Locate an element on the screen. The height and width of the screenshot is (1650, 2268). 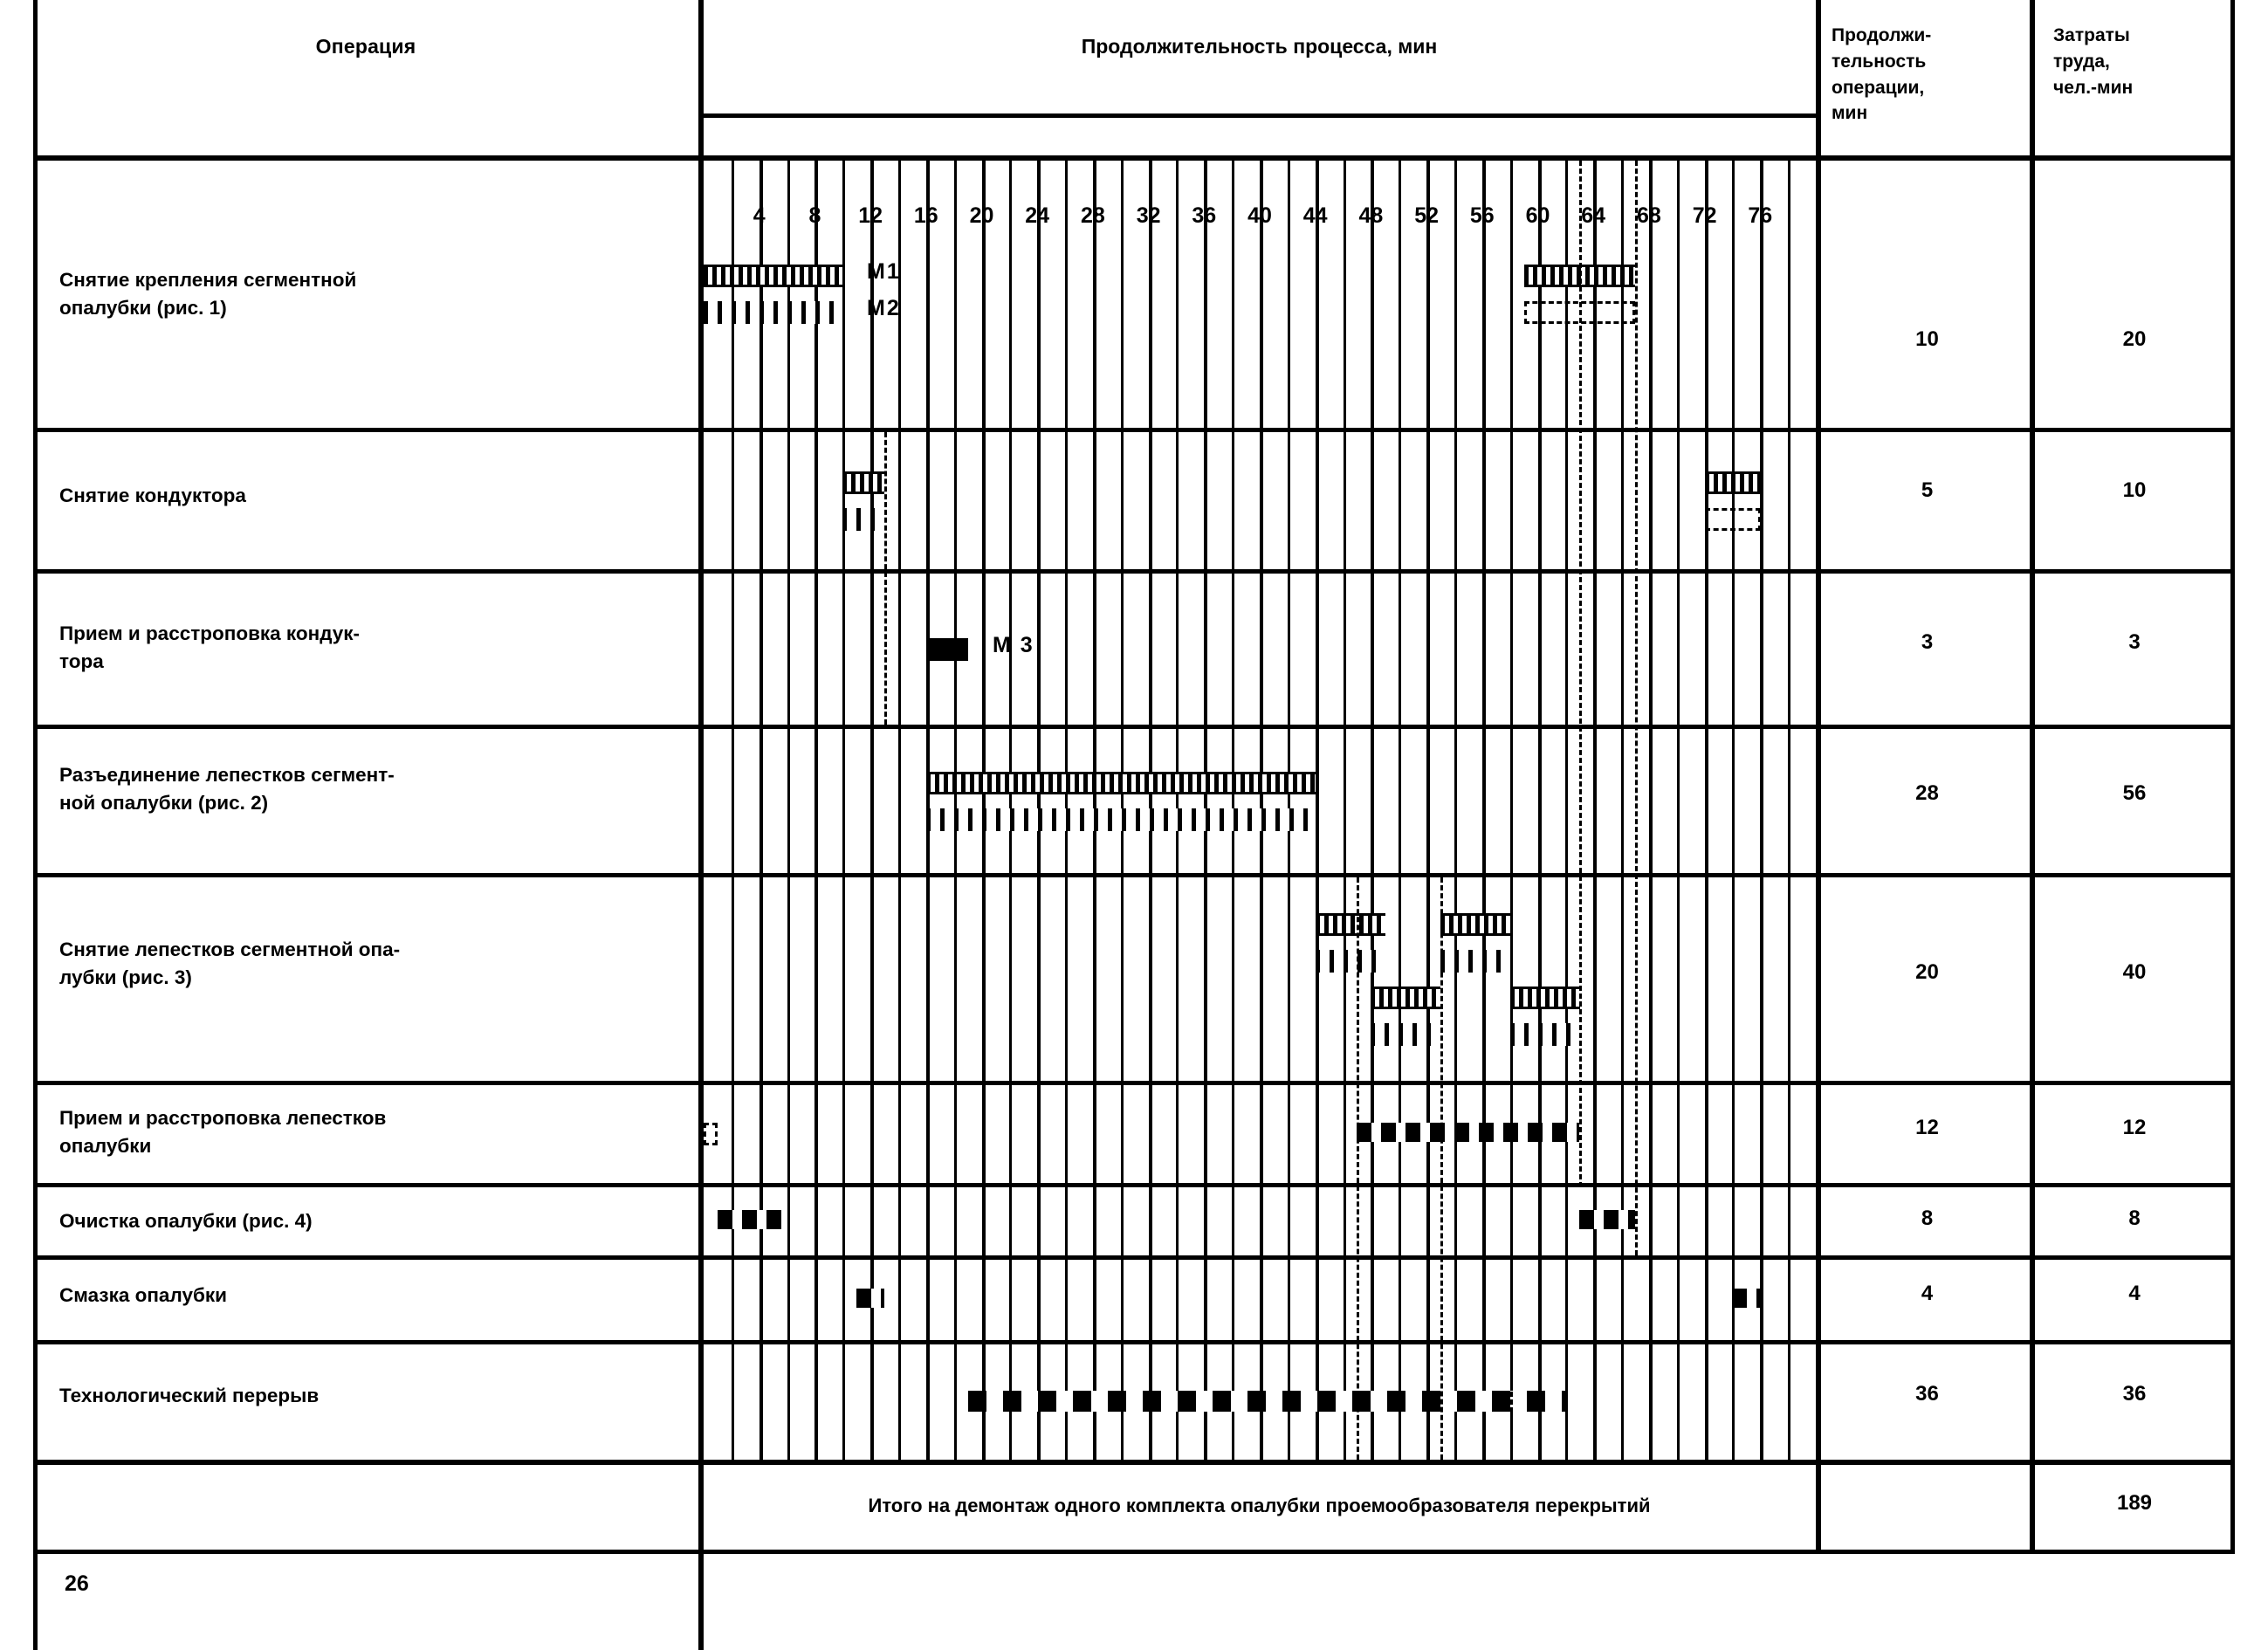
labor-value-3: 3 is located at coordinates (2135, 642).